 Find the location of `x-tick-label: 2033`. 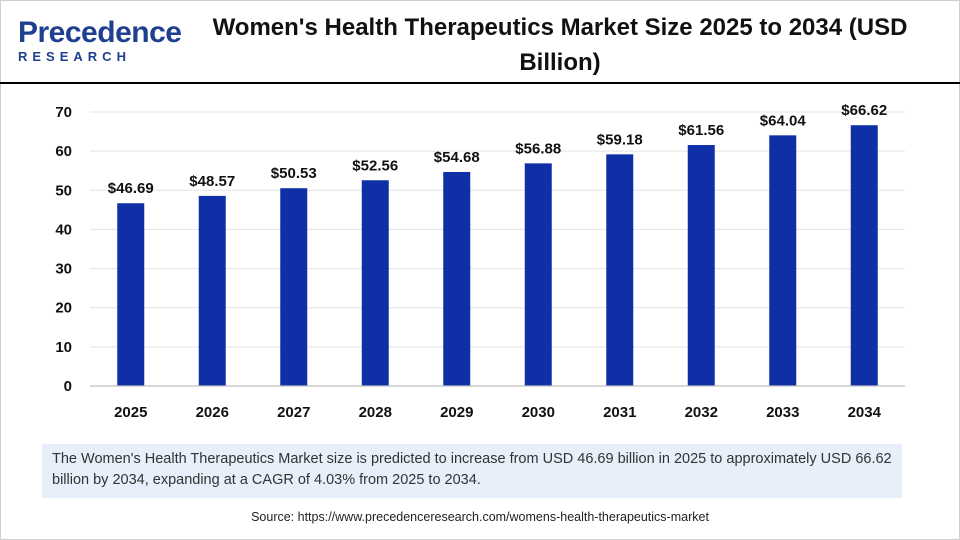

x-tick-label: 2033 is located at coordinates (782, 412).